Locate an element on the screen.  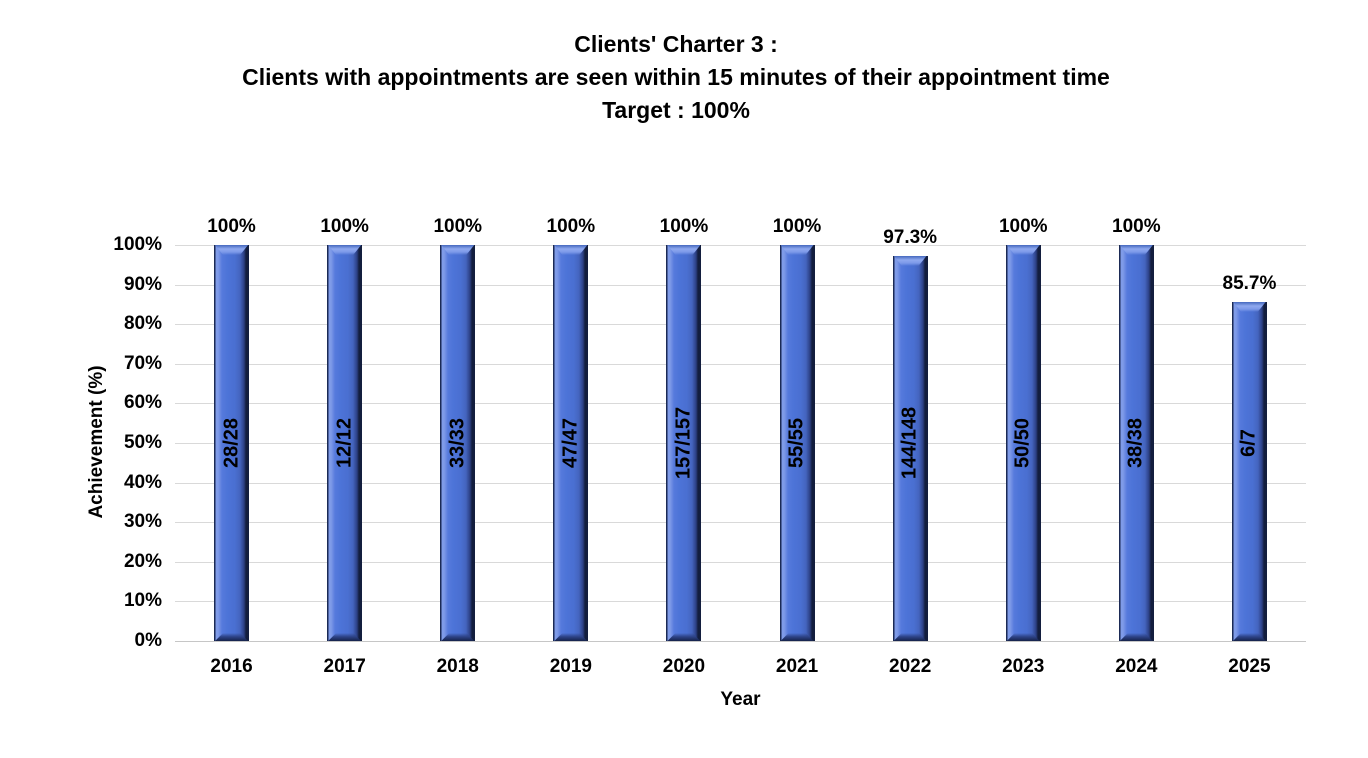
bar-fraction-label: 144/148 is located at coordinates (909, 443).